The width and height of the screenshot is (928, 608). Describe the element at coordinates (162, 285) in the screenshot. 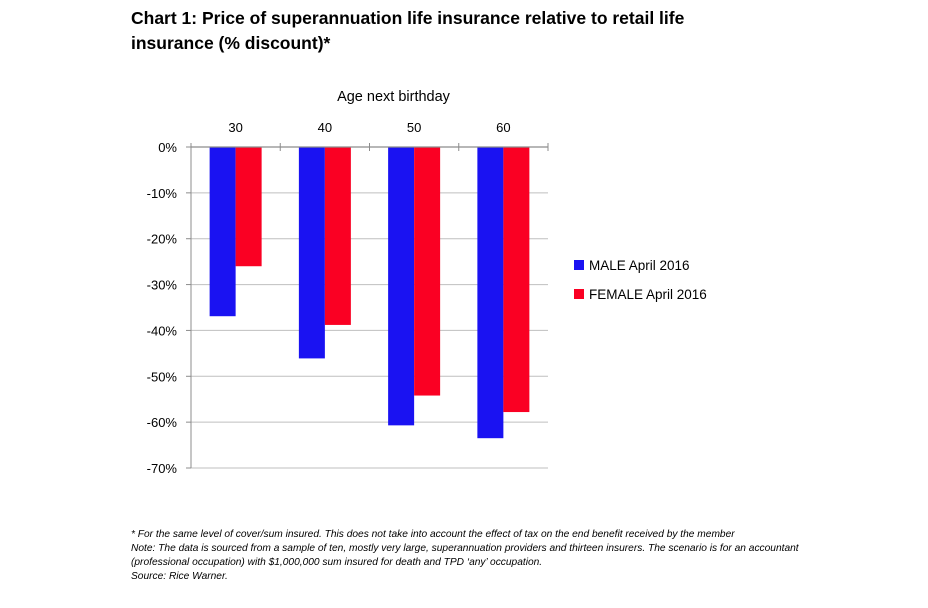

I see `y-tick-label: -30%` at that location.